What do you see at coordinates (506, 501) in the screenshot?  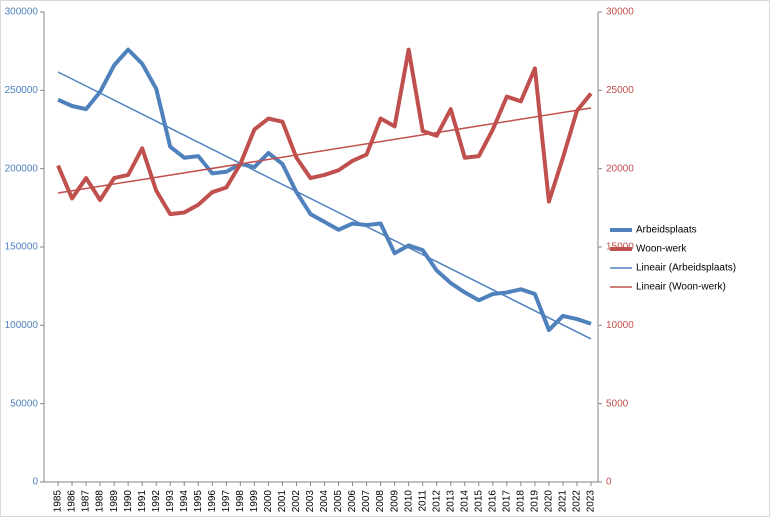 I see `x-tick-label: 2017` at bounding box center [506, 501].